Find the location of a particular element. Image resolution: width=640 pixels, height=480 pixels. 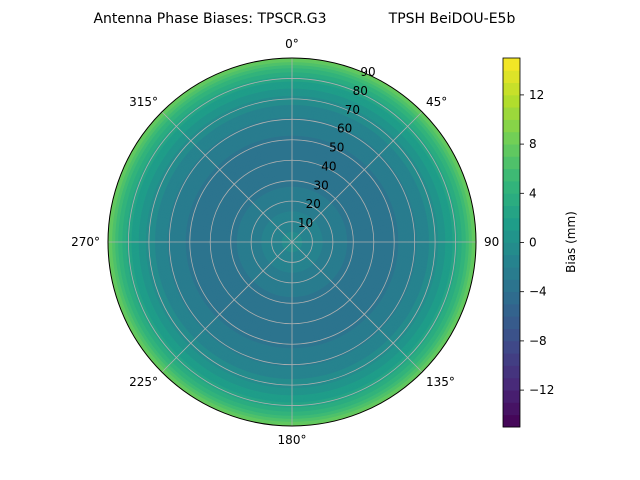

radial-tick-label: 50 is located at coordinates (336, 148).